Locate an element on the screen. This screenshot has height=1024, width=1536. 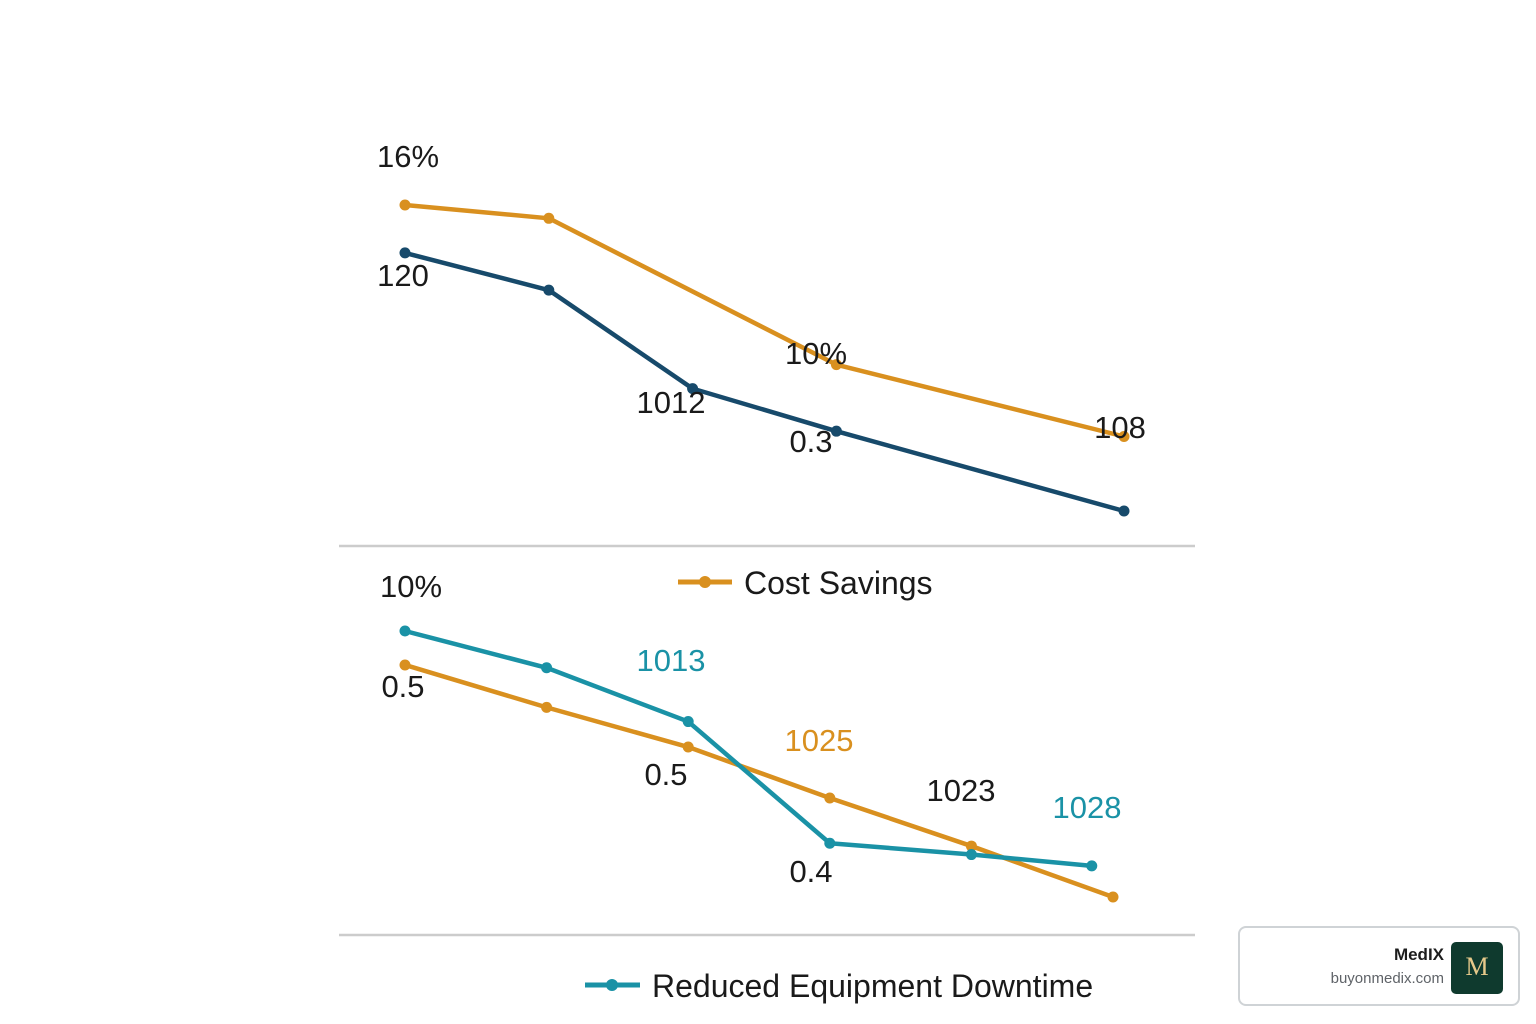
top-series-2-line is located at coordinates (764, 382).